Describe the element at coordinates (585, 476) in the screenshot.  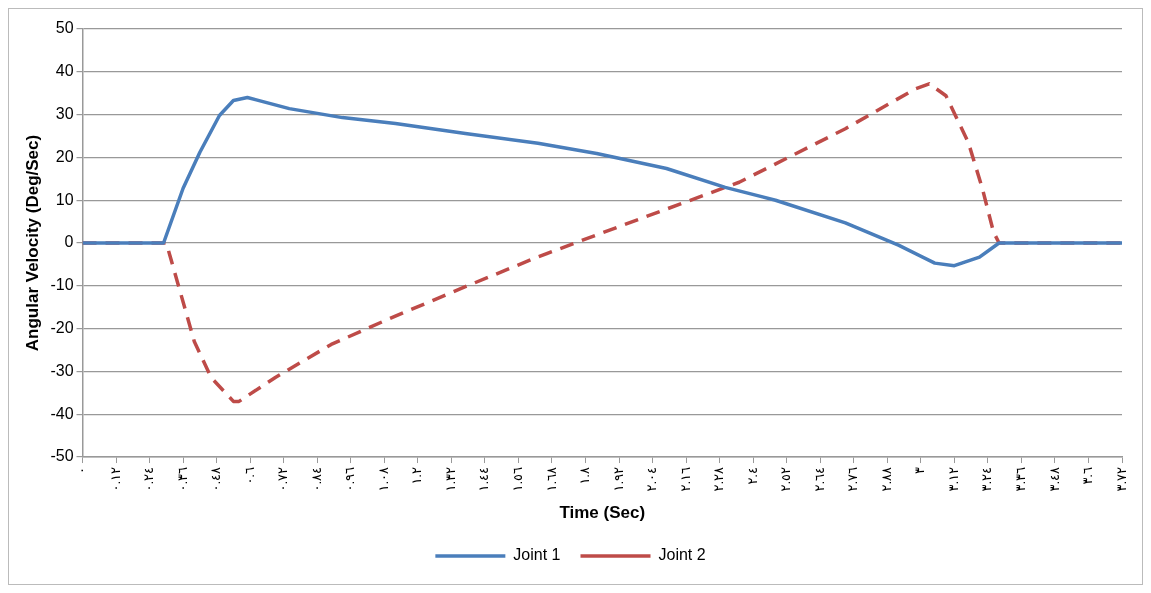
I see `x-tick-label: ١.٨` at that location.